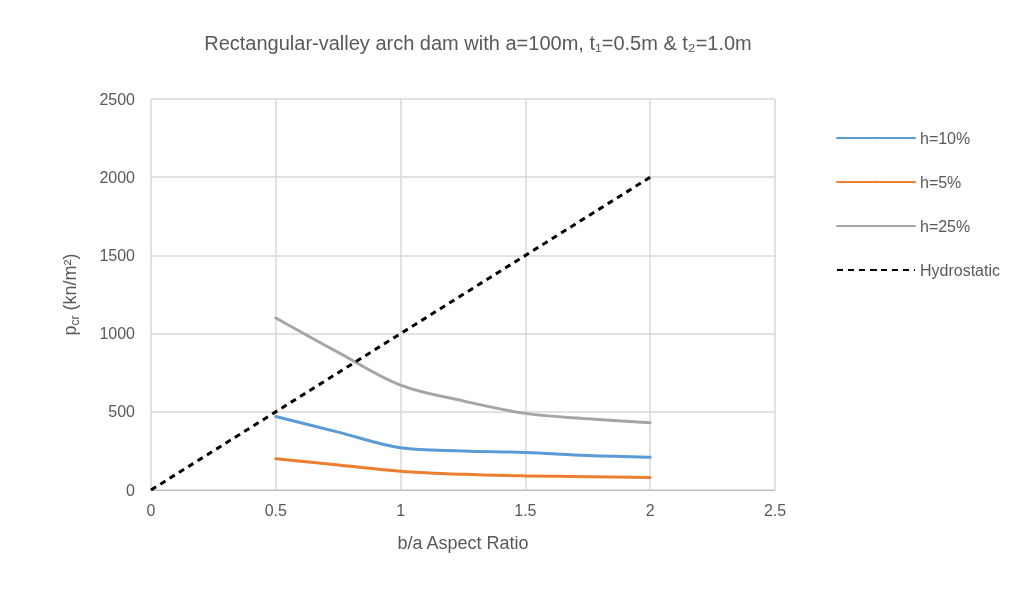 This screenshot has width=1035, height=603. I want to click on y-tick-label: 500, so click(122, 412).